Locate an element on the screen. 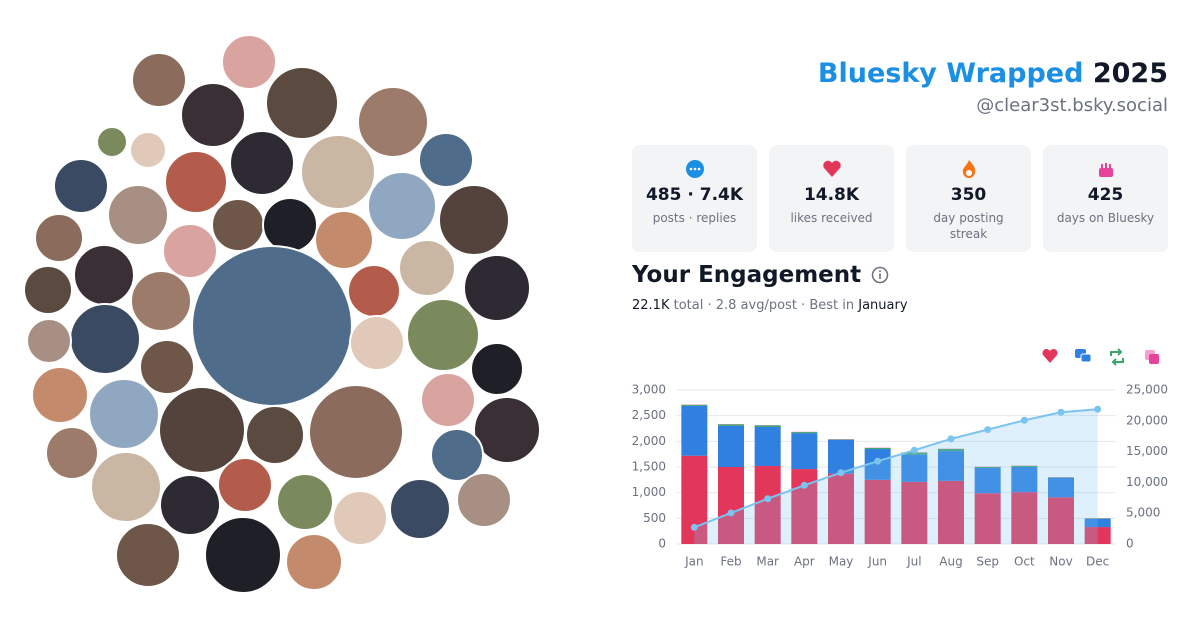  title: Bluesky Wrapped 2025 is located at coordinates (993, 73).